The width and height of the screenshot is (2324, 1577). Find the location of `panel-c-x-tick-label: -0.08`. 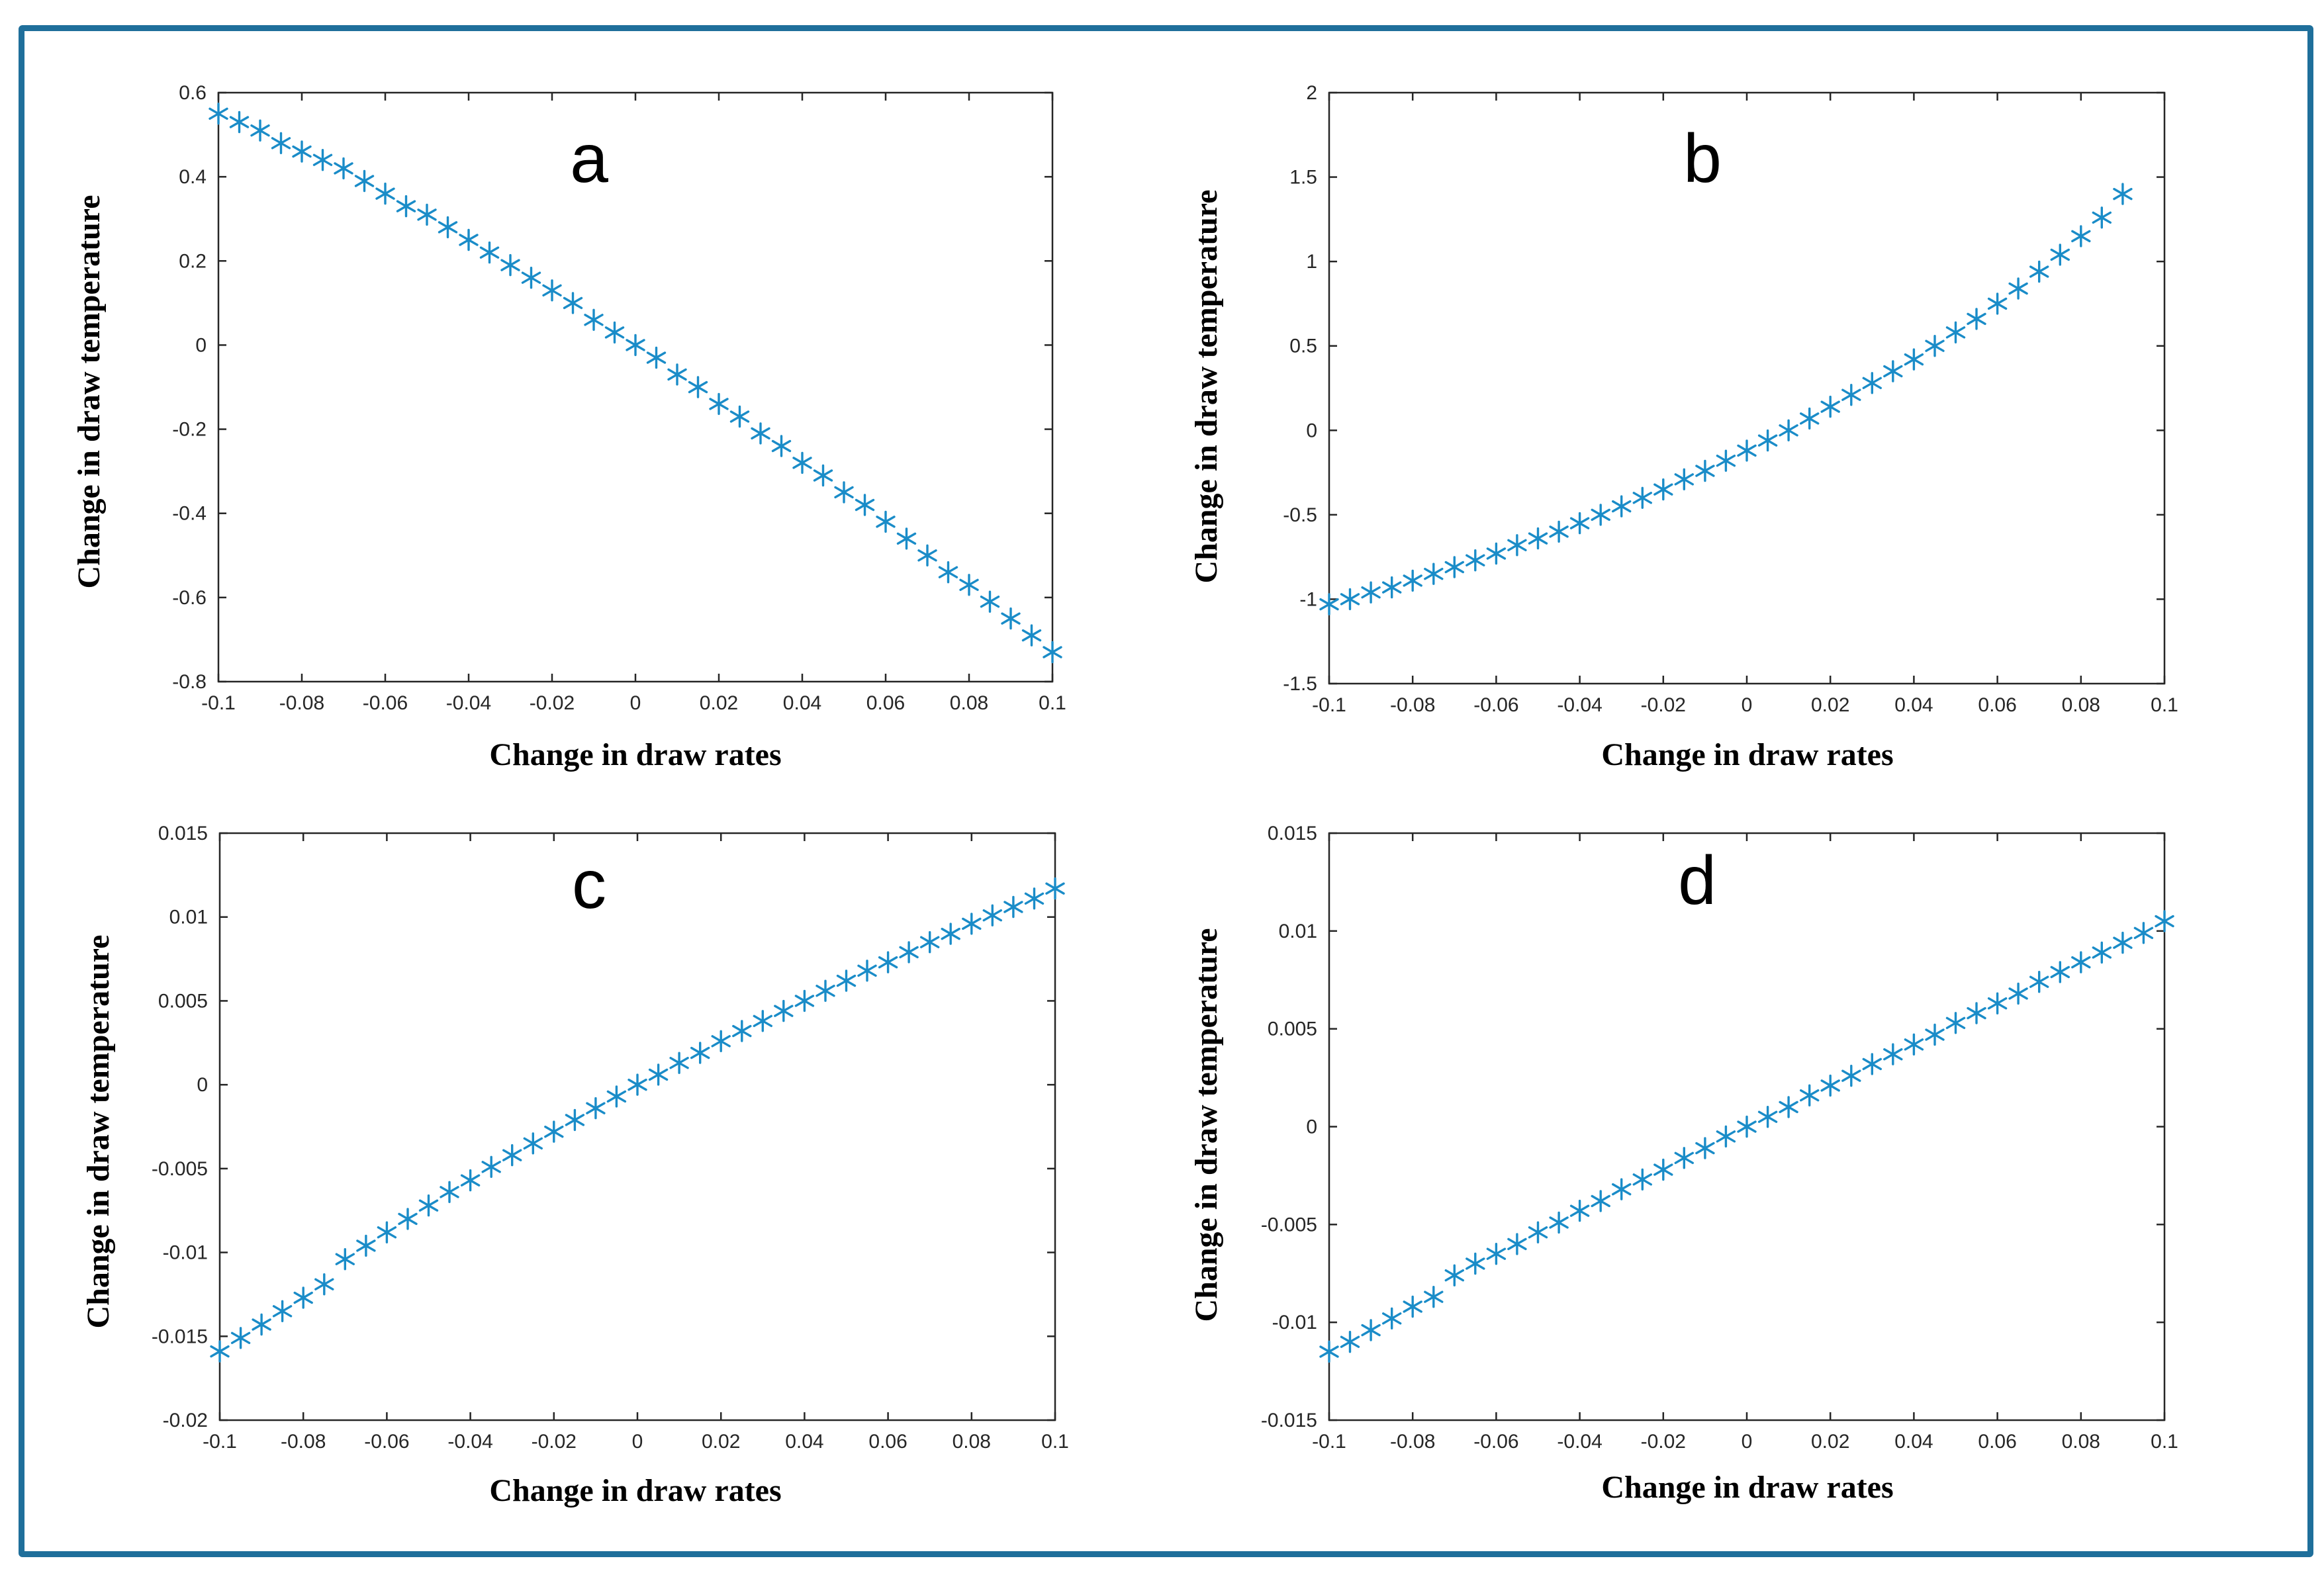

panel-c-x-tick-label: -0.08 is located at coordinates (303, 1442).